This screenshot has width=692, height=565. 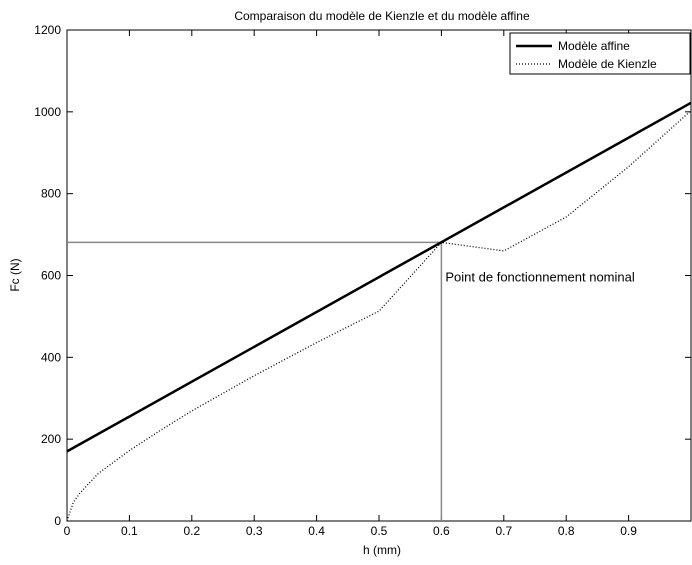 I want to click on x-tick-label: 0.2, so click(x=191, y=531).